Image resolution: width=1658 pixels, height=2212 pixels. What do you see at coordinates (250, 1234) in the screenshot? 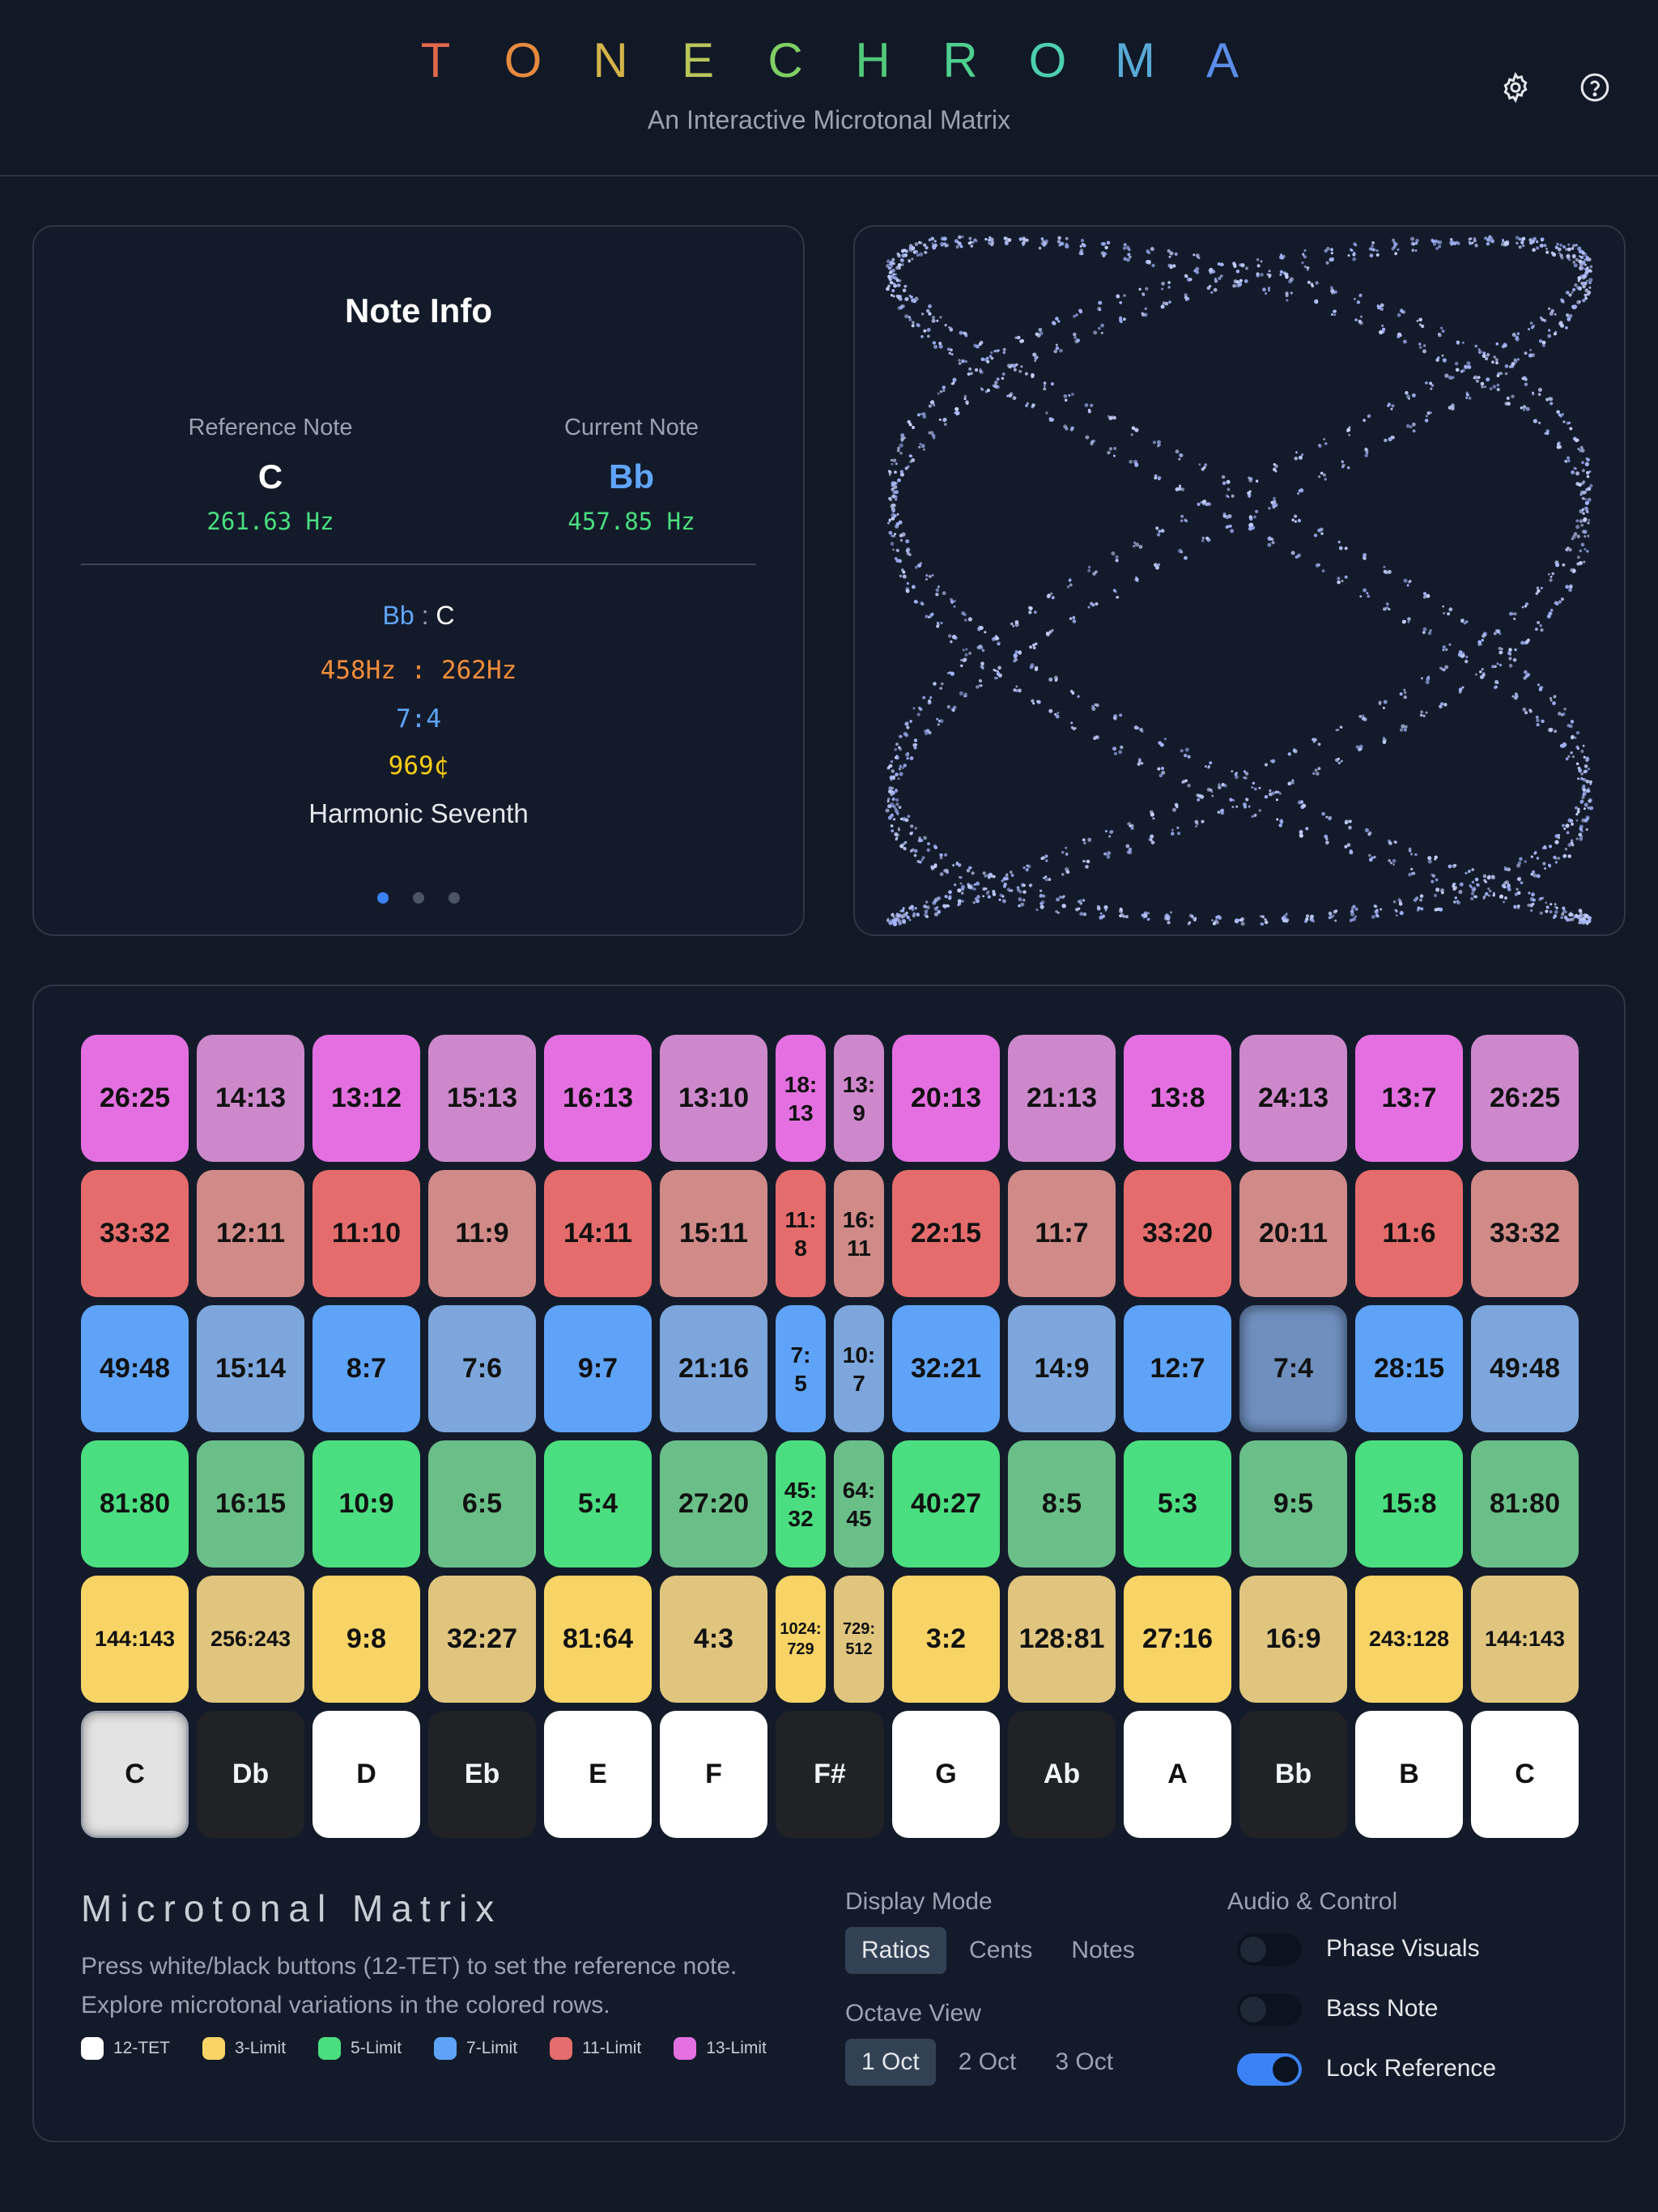
I see `ratio-cell: 12:11` at bounding box center [250, 1234].